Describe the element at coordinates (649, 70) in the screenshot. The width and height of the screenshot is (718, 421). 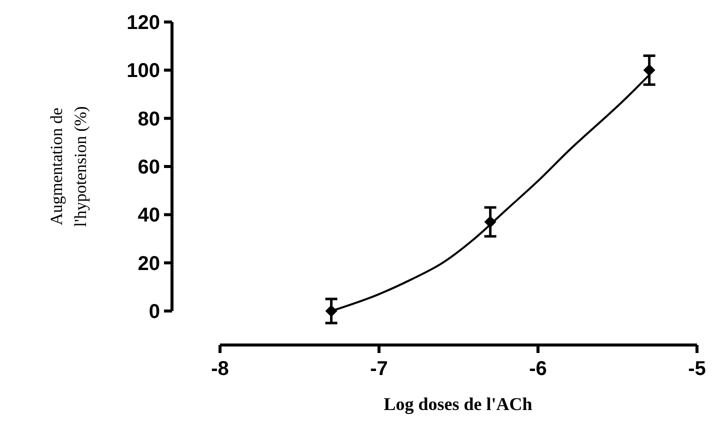
I see `point` at that location.